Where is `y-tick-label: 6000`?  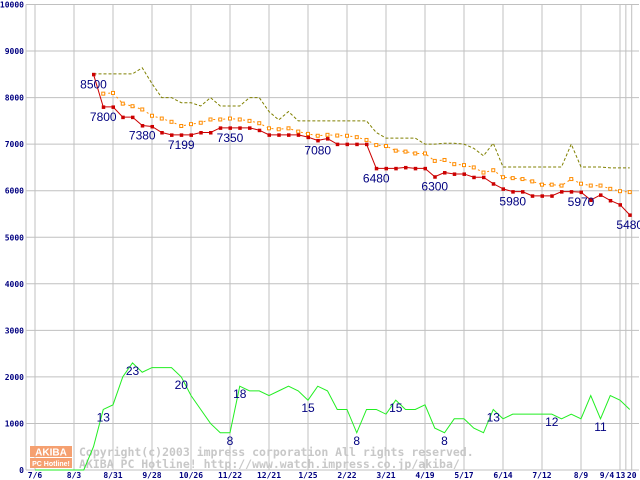
y-tick-label: 6000 is located at coordinates (14, 191).